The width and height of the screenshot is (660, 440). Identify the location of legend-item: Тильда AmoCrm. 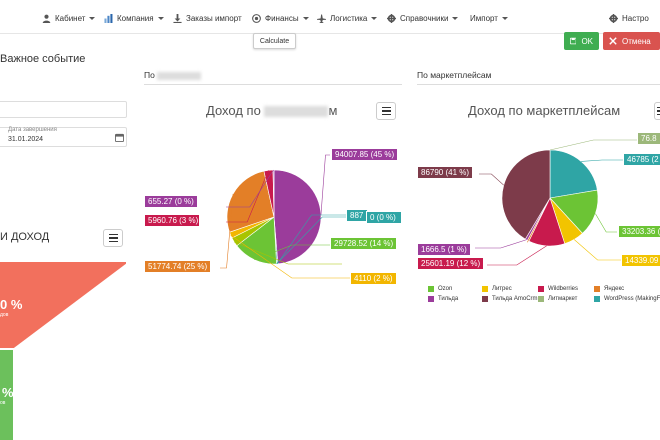
(510, 299).